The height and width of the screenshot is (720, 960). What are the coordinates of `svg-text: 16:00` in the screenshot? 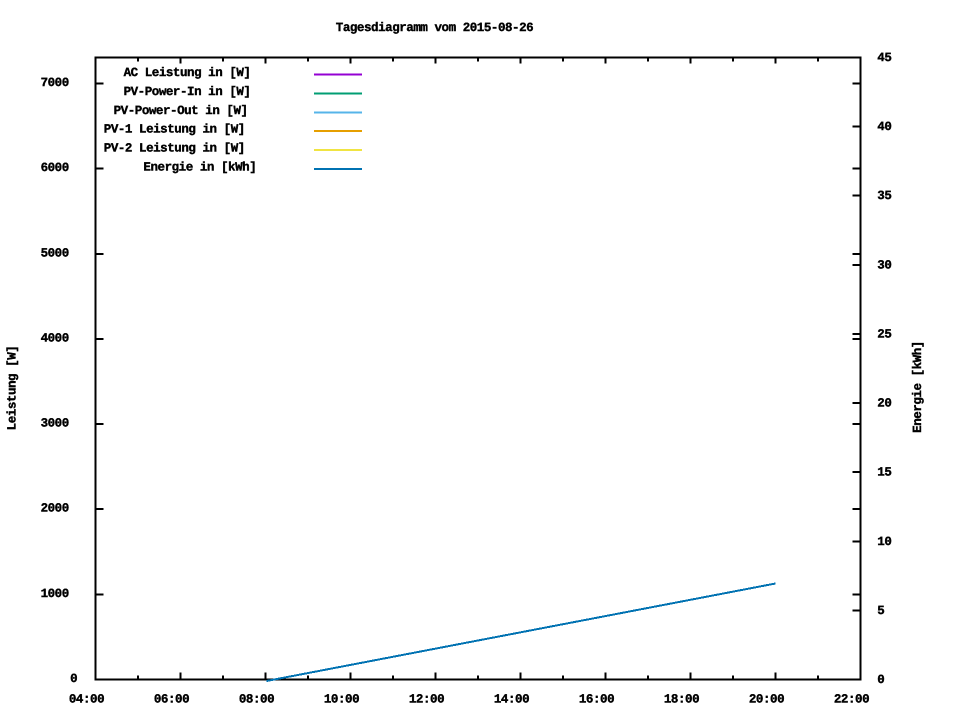 It's located at (596, 700).